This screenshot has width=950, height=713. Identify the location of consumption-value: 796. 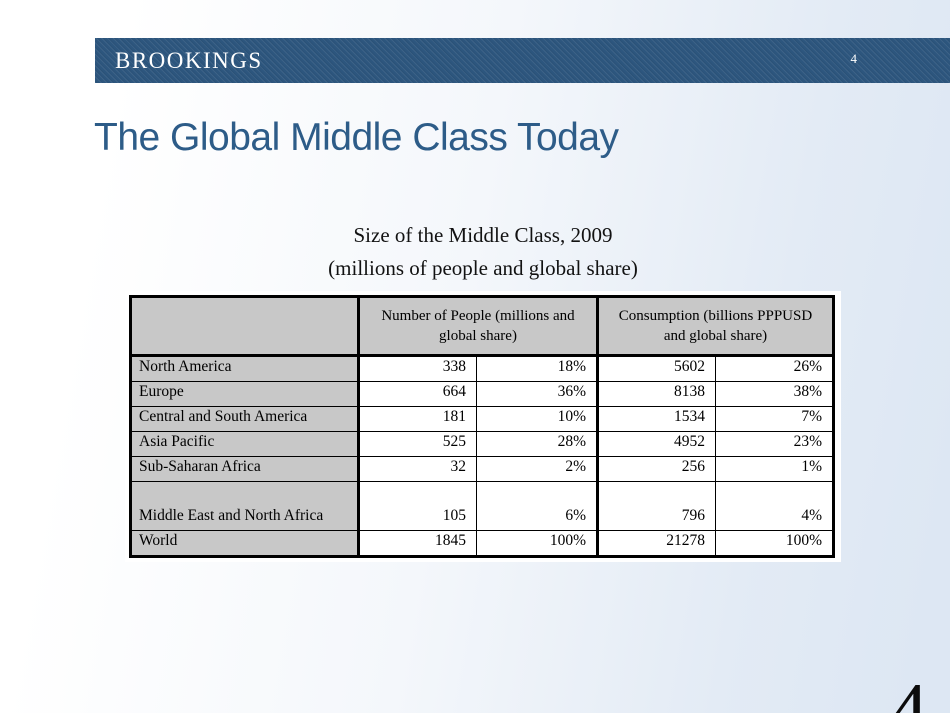
(656, 505).